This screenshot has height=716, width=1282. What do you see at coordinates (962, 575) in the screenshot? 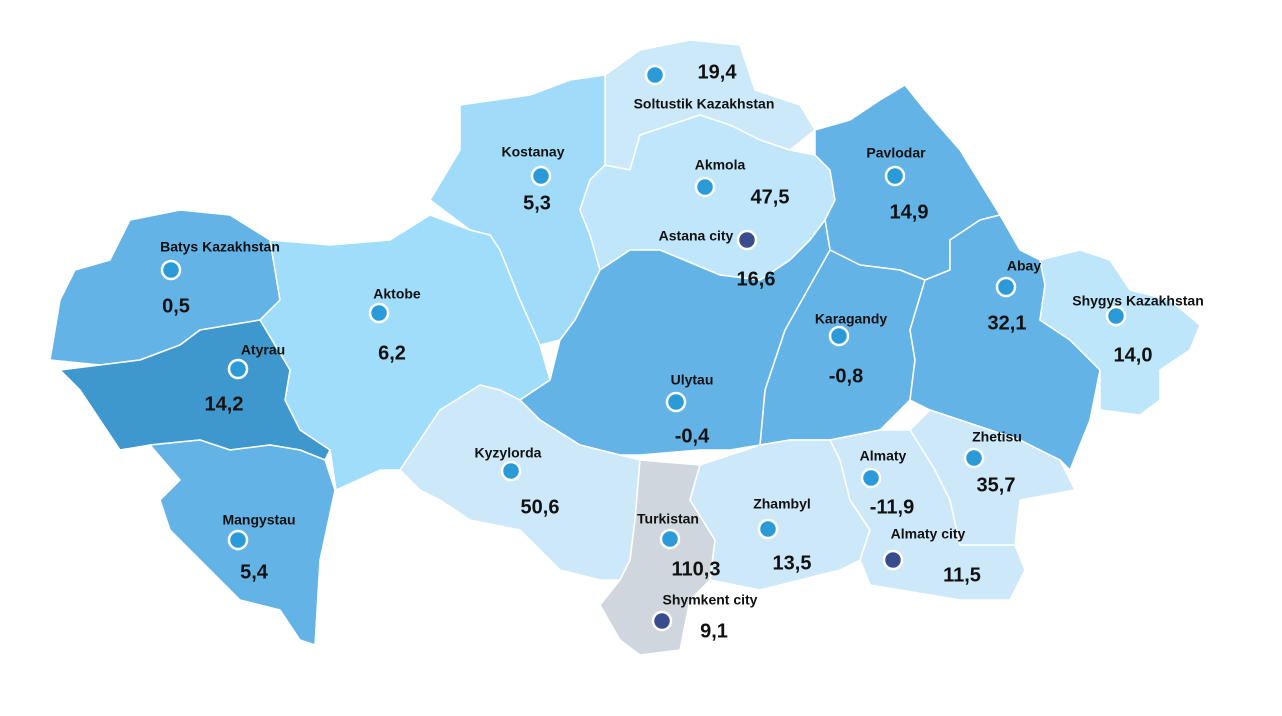
I see `region-value: 11,5` at bounding box center [962, 575].